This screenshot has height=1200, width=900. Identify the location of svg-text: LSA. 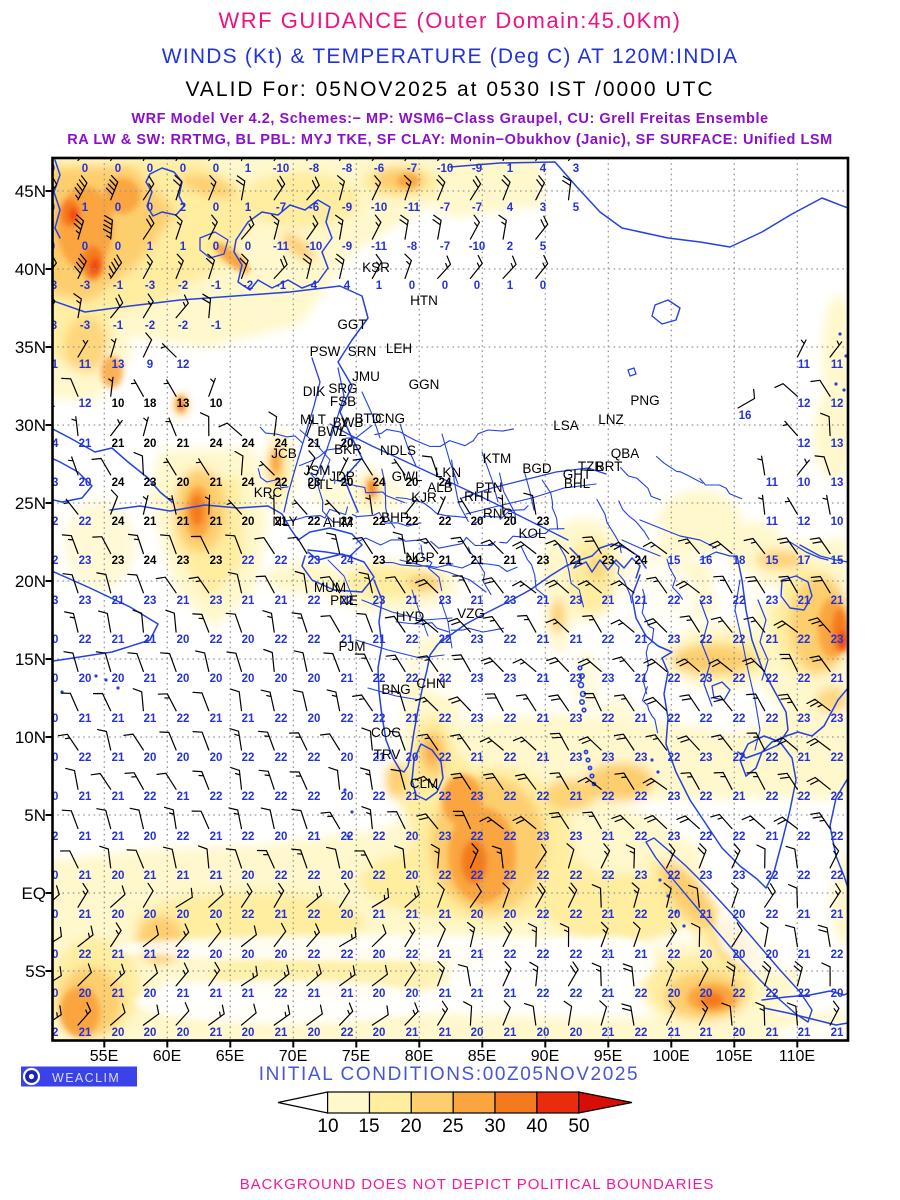
(566, 425).